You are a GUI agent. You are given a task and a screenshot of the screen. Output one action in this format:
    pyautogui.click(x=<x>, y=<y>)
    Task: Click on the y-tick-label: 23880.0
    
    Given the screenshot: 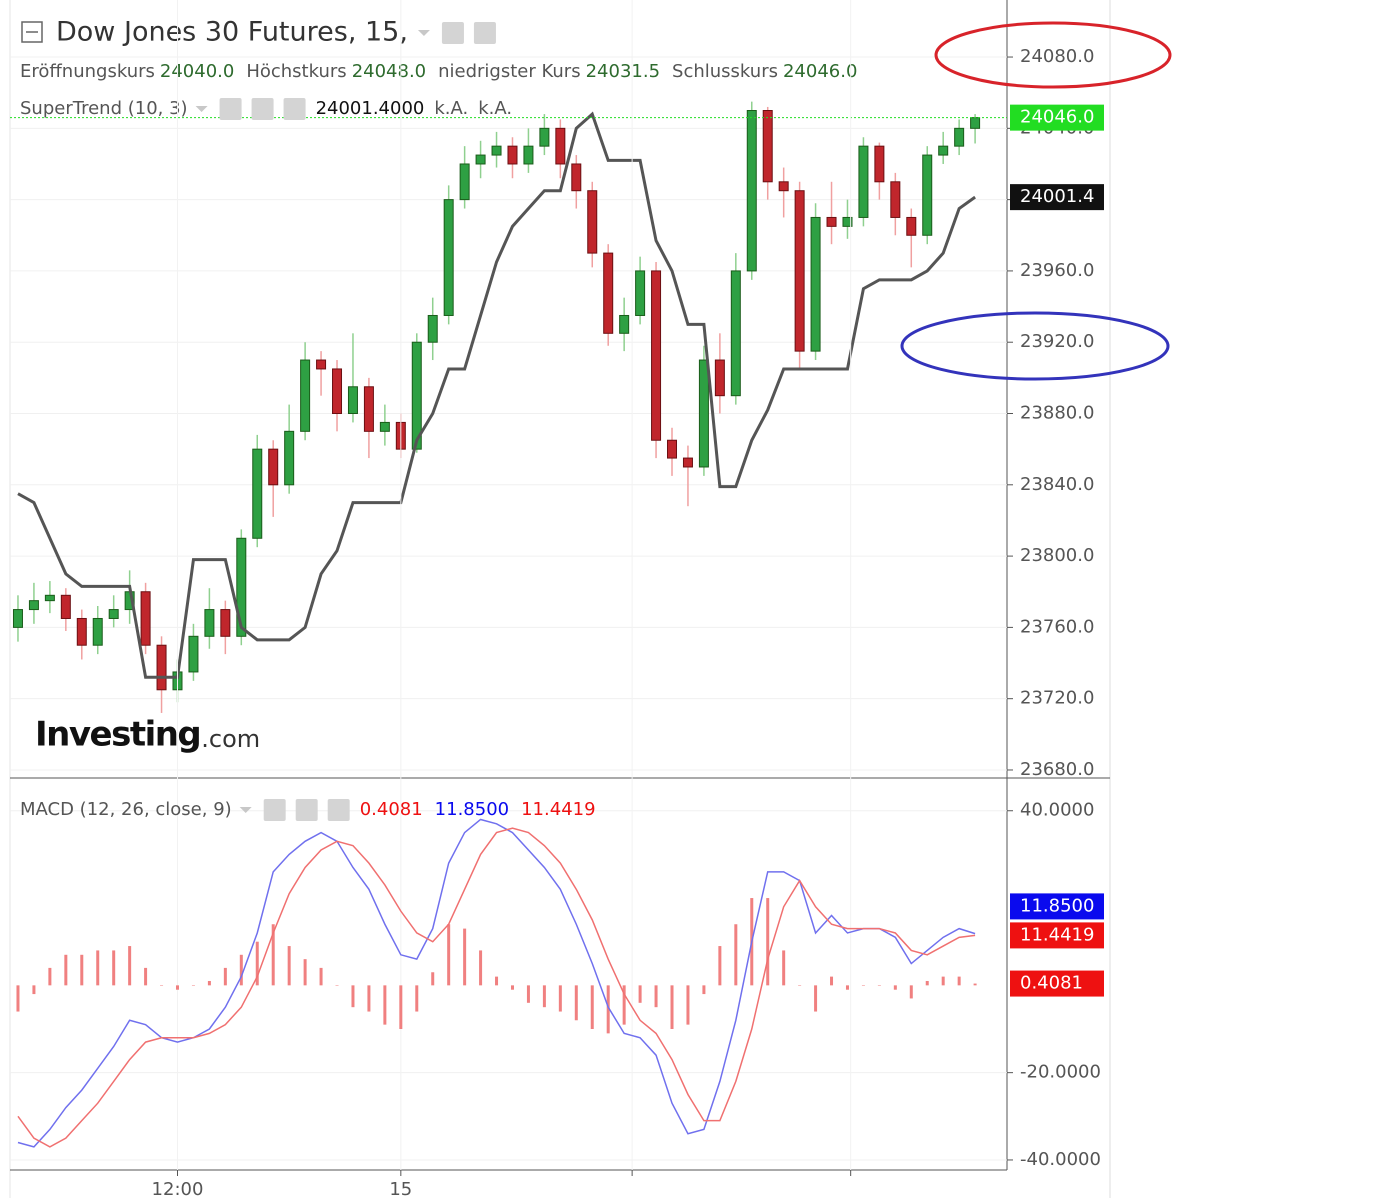 What is the action you would take?
    pyautogui.click(x=1057, y=413)
    